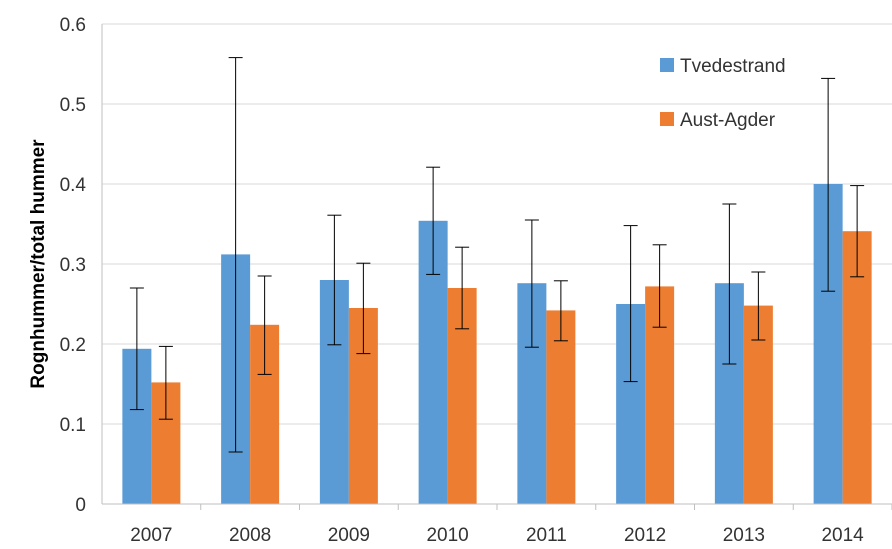 Image resolution: width=892 pixels, height=549 pixels. Describe the element at coordinates (73, 345) in the screenshot. I see `y-tick-label: 0.2` at that location.